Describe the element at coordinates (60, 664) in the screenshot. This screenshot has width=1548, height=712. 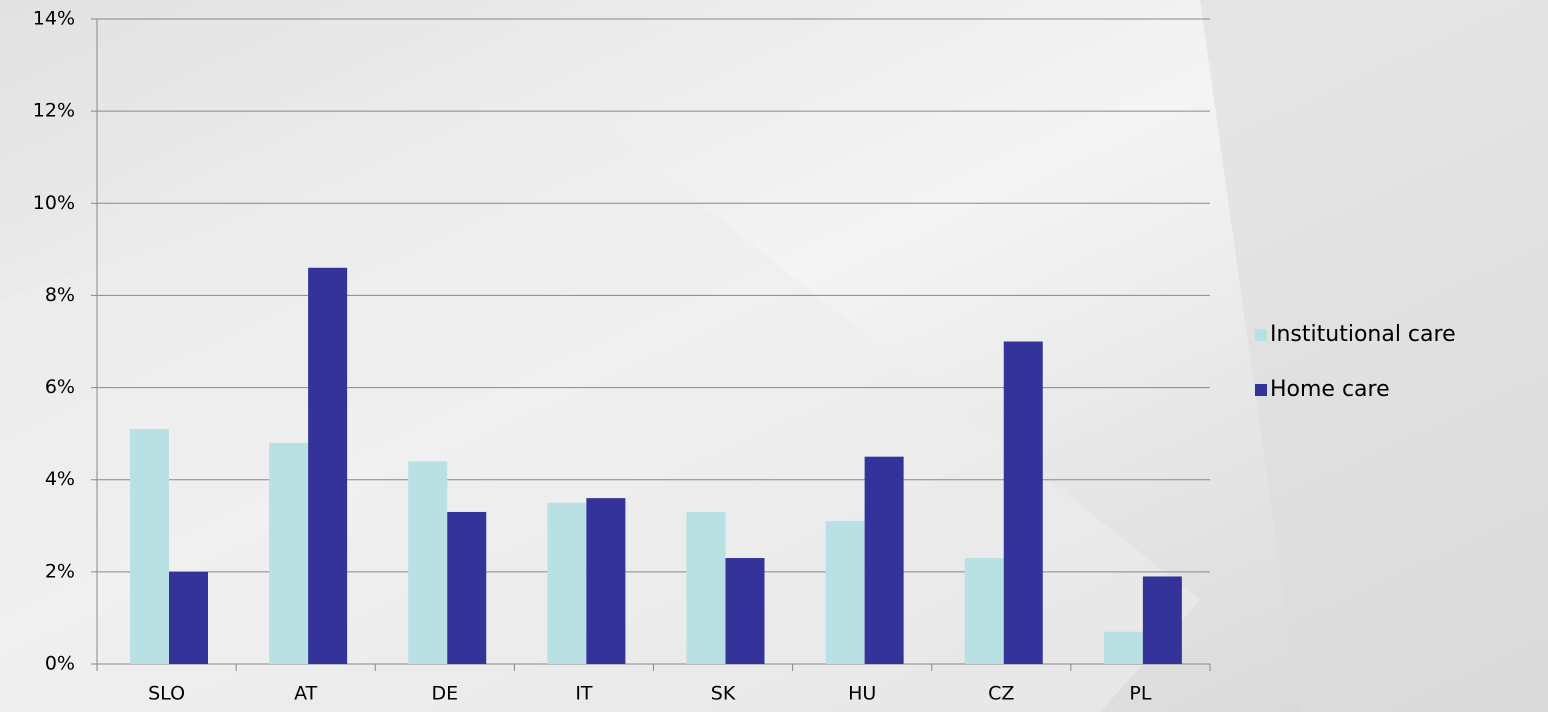
I see `y-tick-label: 0%` at that location.